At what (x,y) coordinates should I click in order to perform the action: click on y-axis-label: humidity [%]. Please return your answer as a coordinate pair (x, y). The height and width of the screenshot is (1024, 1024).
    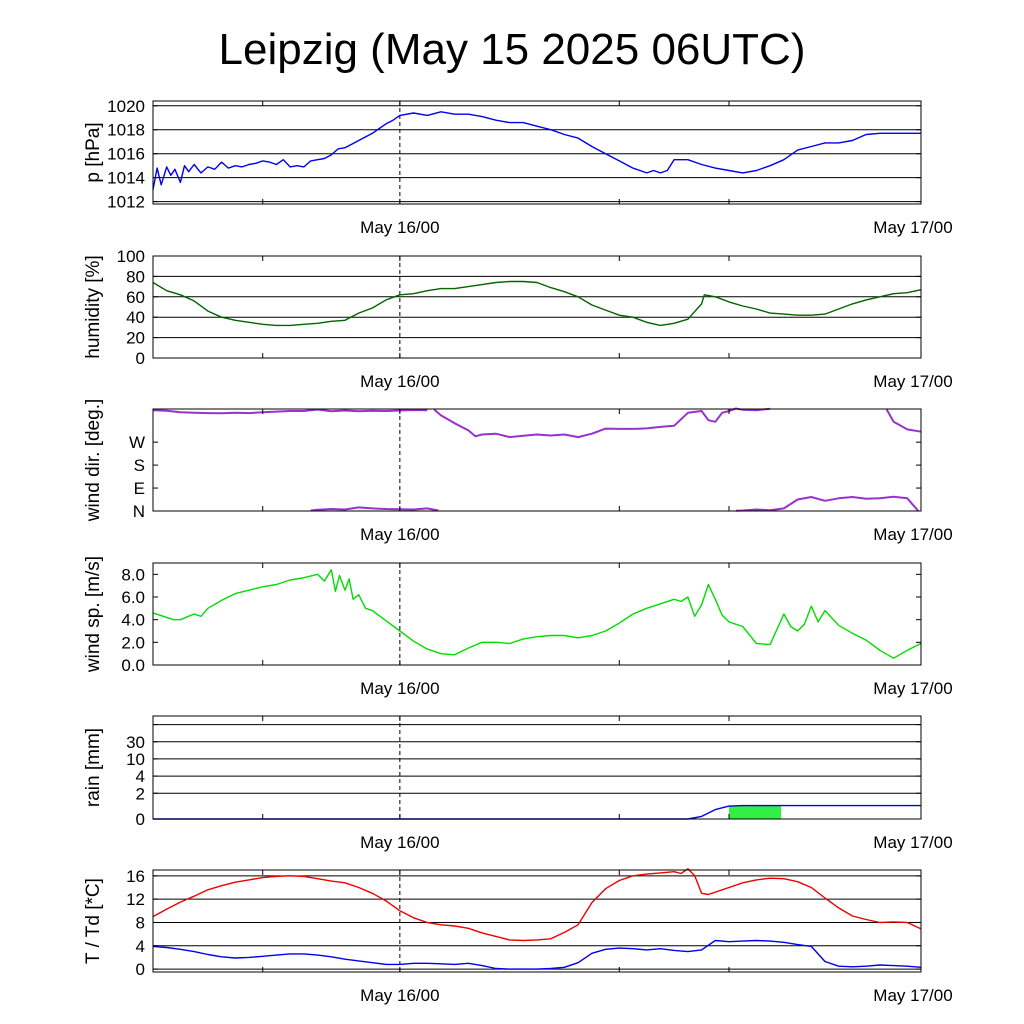
    Looking at the image, I should click on (93, 306).